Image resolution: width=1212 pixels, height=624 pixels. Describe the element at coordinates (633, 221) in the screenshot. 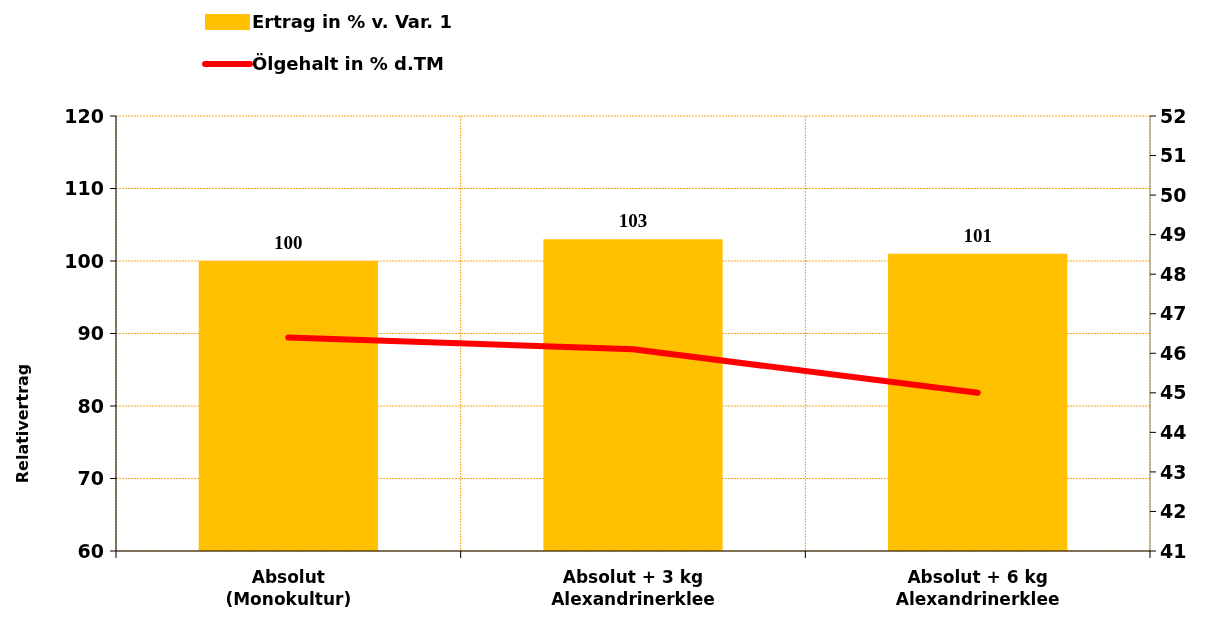

I see `data-label: 103` at that location.